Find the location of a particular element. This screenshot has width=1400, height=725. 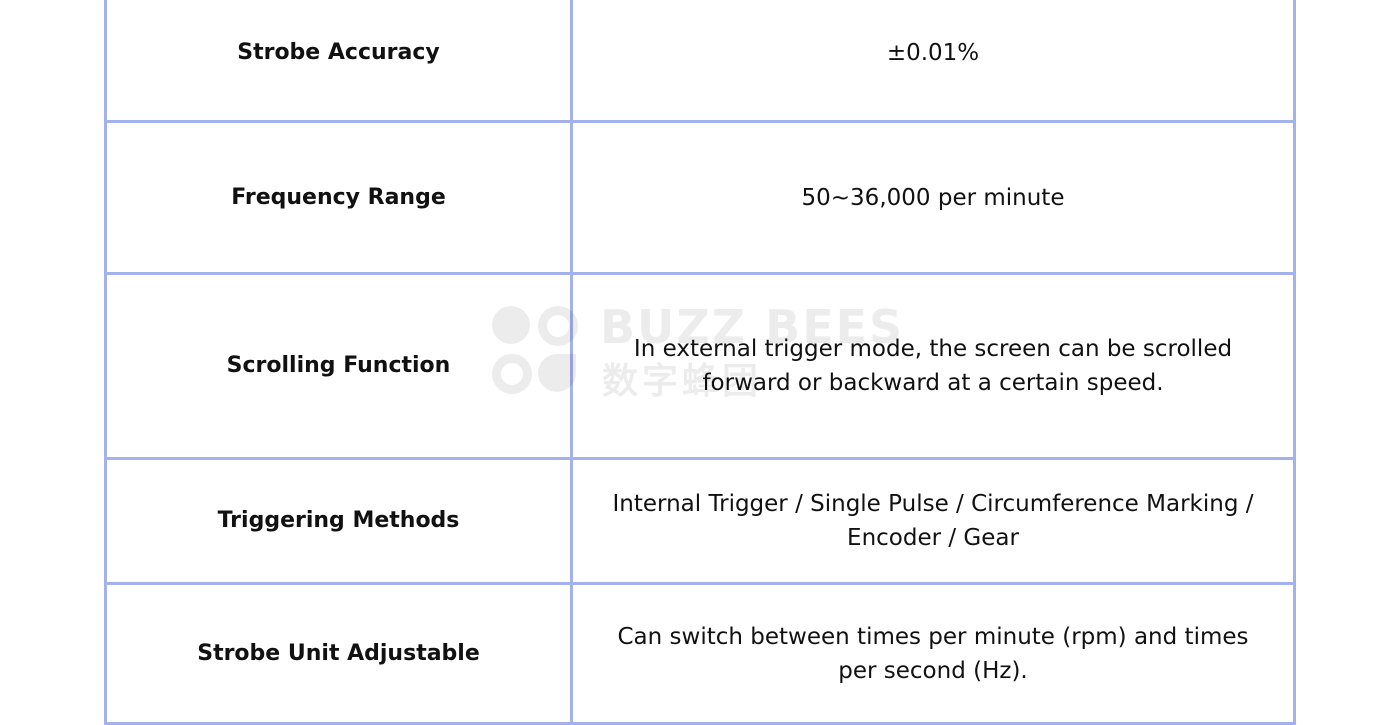

spec-label: Frequency Range is located at coordinates (338, 197).